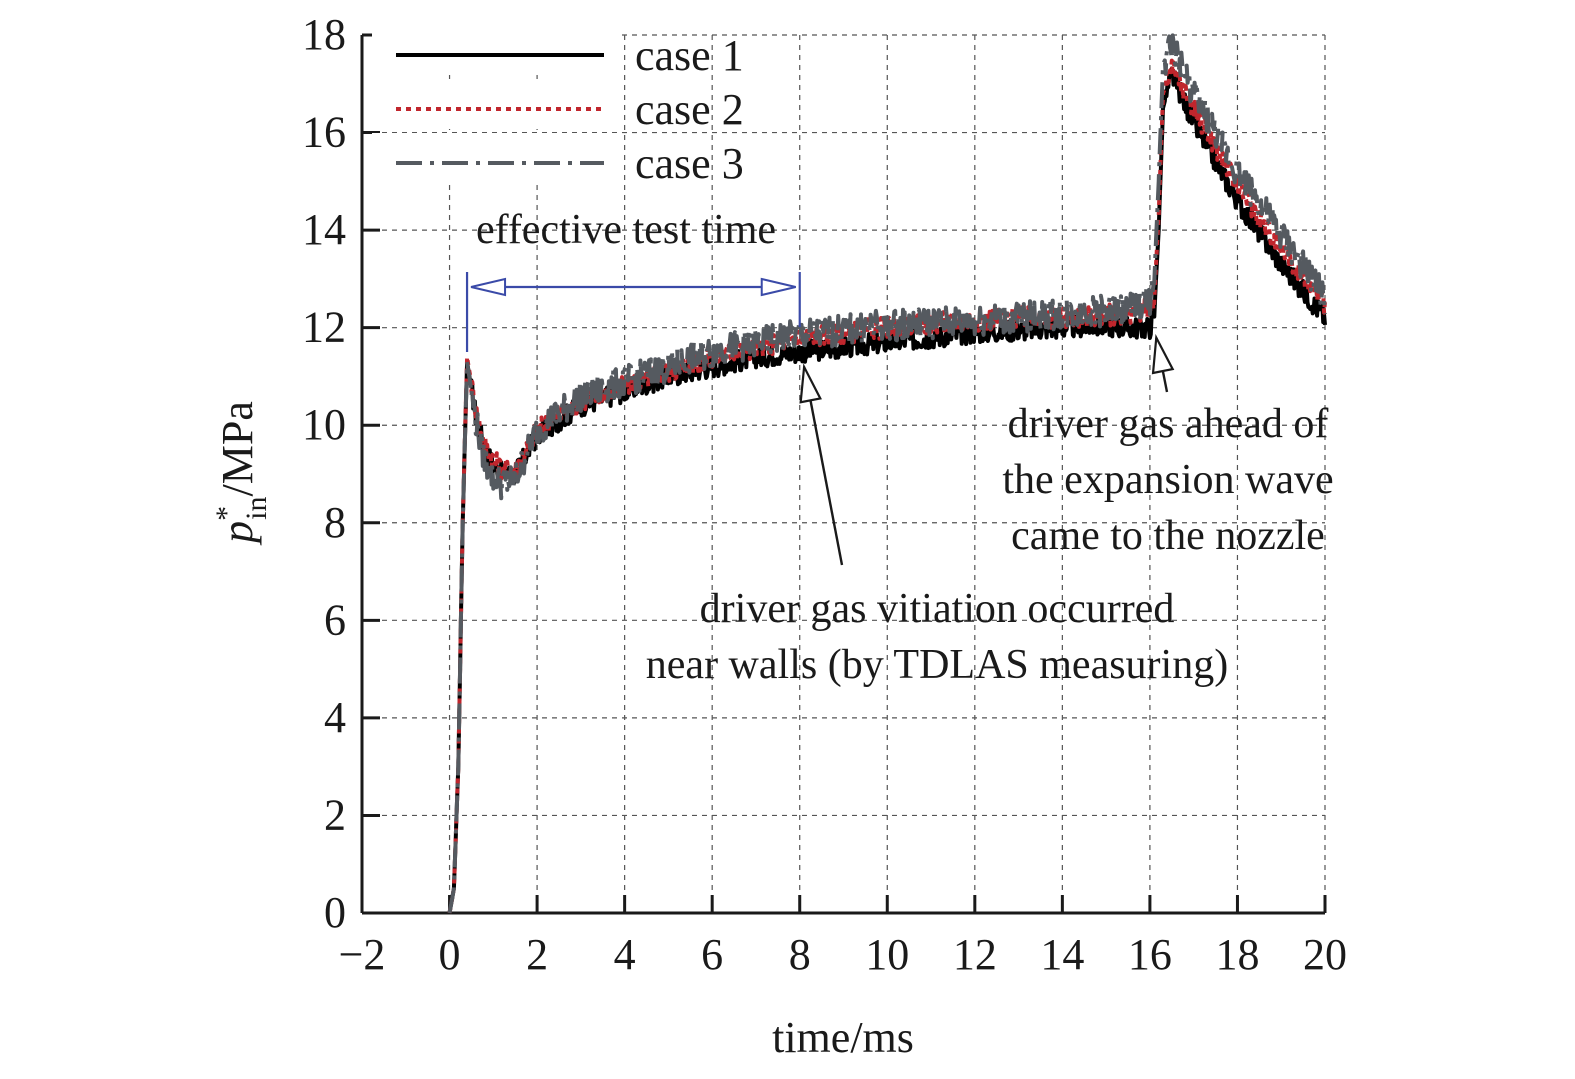 The image size is (1575, 1079). I want to click on x-tick-label: 10, so click(887, 954).